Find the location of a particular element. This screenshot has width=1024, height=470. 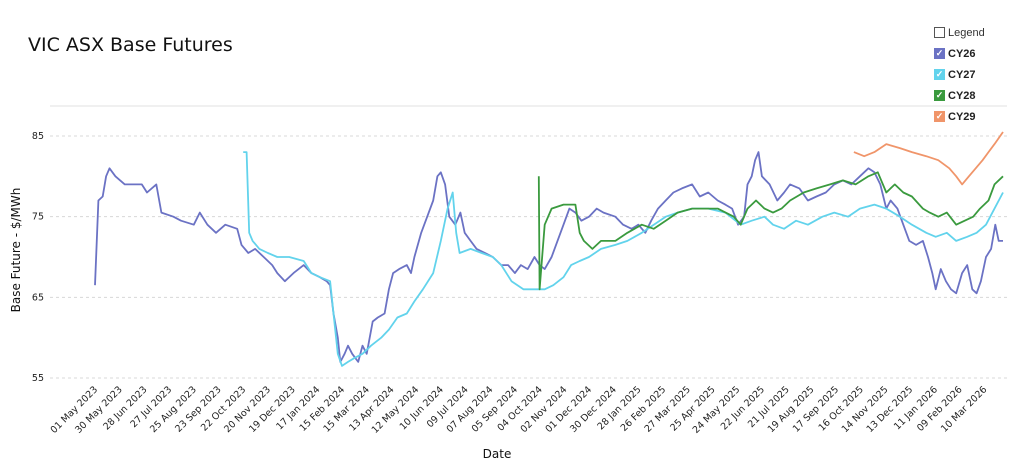

legend-item-cy26: ✓ CY26 is located at coordinates (959, 53).